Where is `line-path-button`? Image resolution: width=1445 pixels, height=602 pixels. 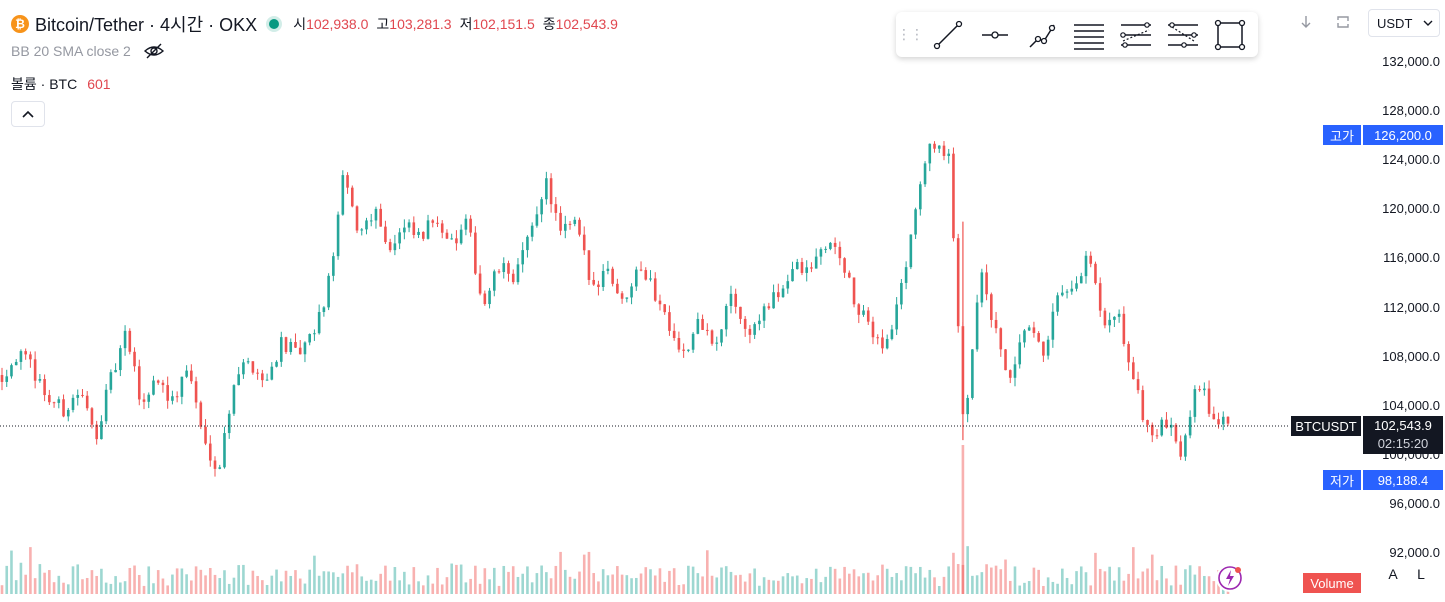
line-path-button is located at coordinates (1041, 35).